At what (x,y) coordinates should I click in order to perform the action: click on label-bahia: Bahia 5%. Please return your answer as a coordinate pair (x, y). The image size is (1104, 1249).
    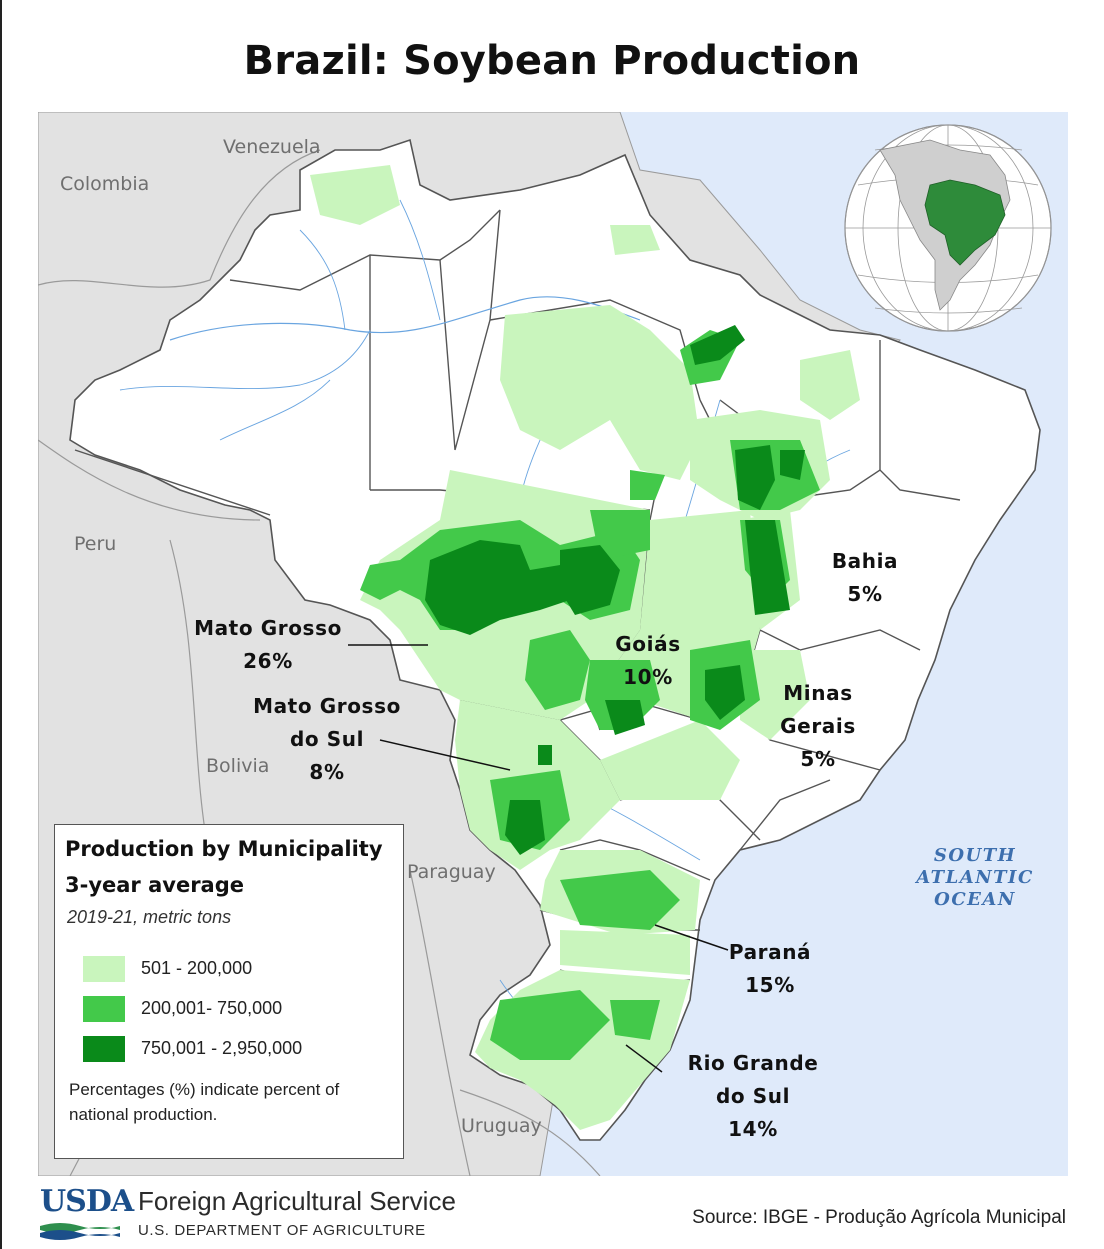
    Looking at the image, I should click on (865, 578).